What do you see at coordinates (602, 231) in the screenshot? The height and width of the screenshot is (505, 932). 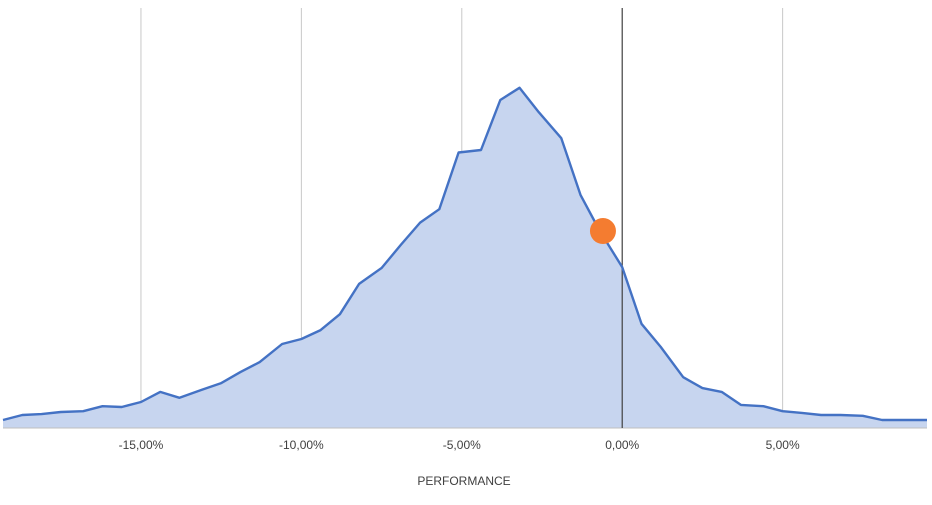 I see `current-value-marker` at bounding box center [602, 231].